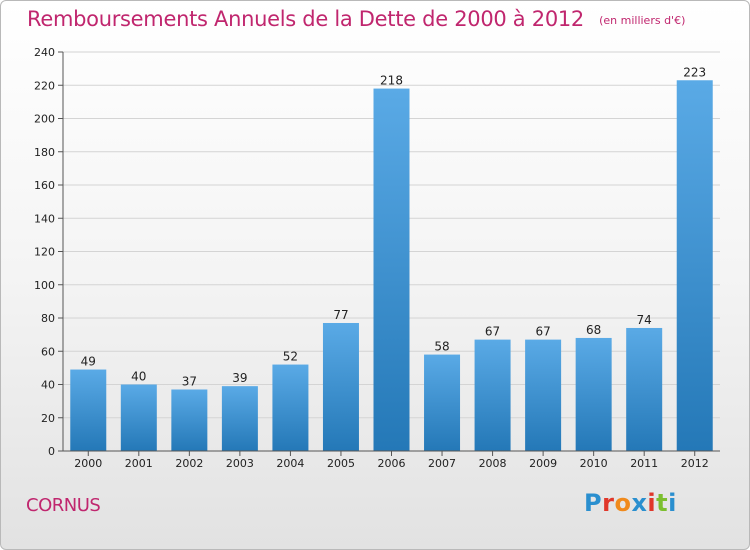 The width and height of the screenshot is (750, 550). I want to click on data-label: 77, so click(340, 315).